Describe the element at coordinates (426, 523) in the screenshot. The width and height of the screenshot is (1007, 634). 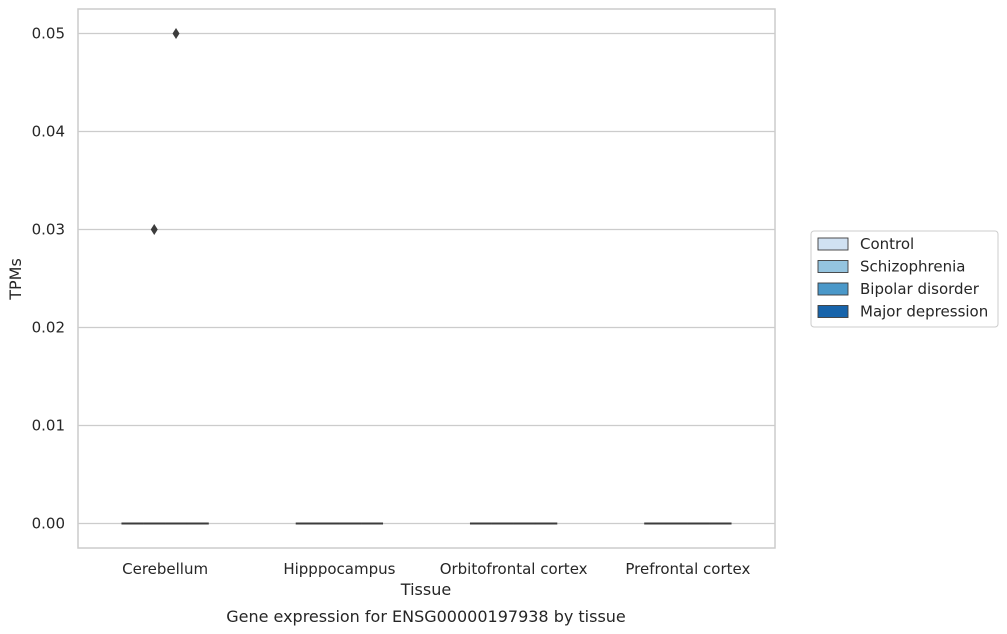
I see `boxes` at that location.